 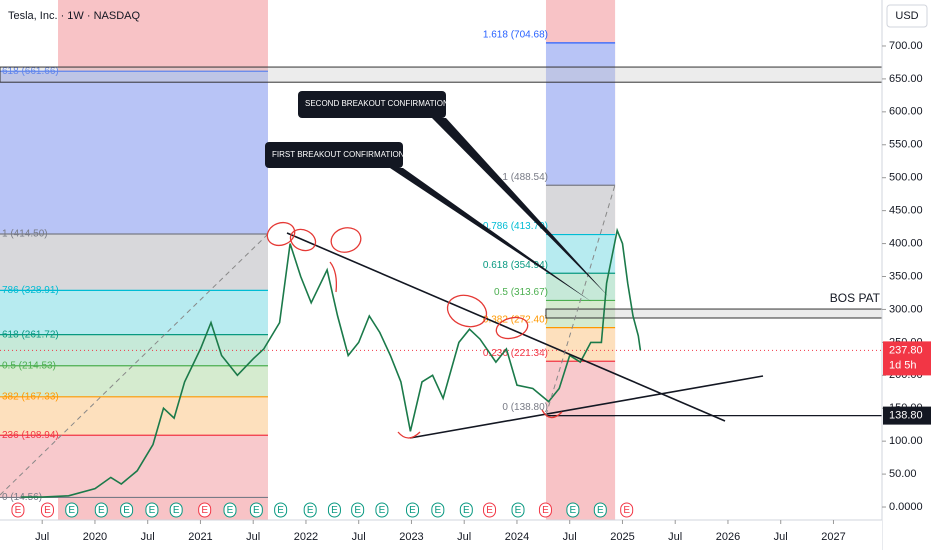 I want to click on price-axis, so click(x=907, y=275).